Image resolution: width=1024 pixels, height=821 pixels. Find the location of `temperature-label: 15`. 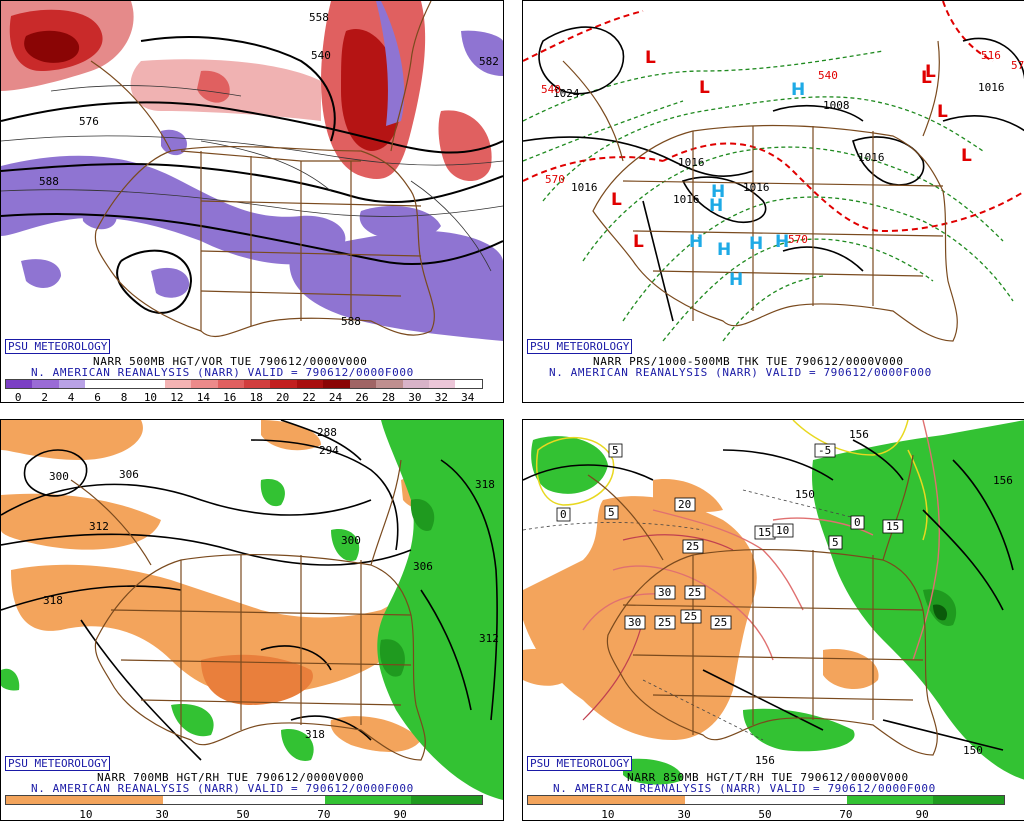

temperature-label: 15 is located at coordinates (764, 532).